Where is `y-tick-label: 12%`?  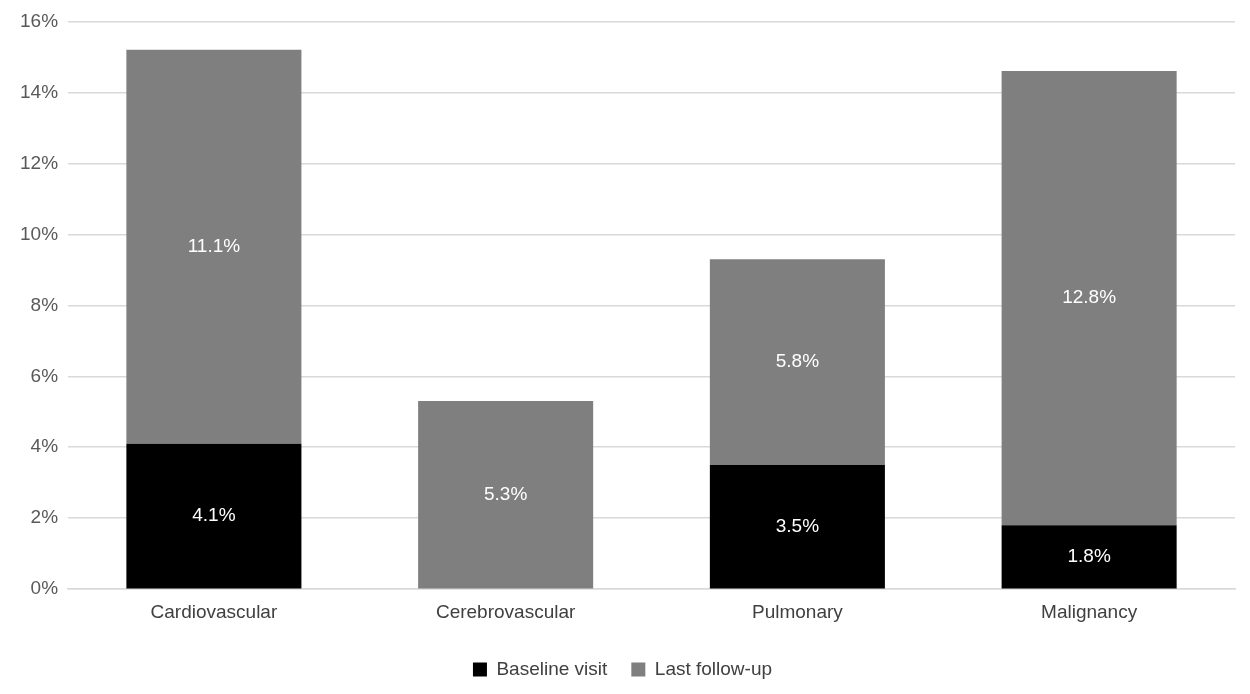 y-tick-label: 12% is located at coordinates (39, 162).